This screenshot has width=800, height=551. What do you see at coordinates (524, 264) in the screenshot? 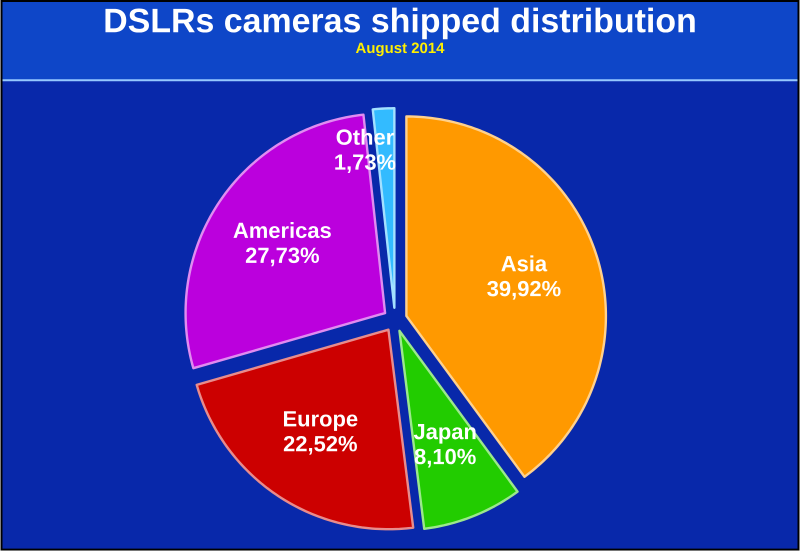
I see `slice-label: Asia` at bounding box center [524, 264].